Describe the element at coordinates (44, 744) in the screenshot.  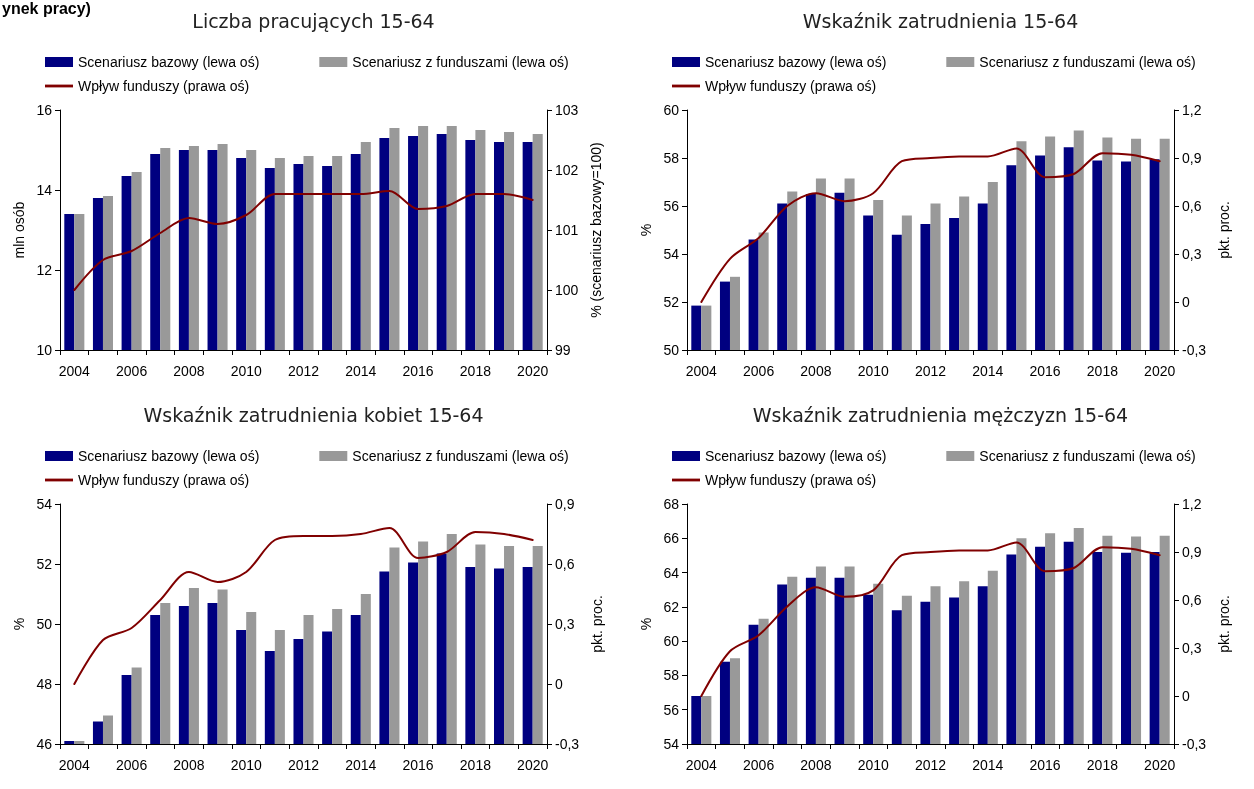
I see `y-tick-label: 46` at that location.